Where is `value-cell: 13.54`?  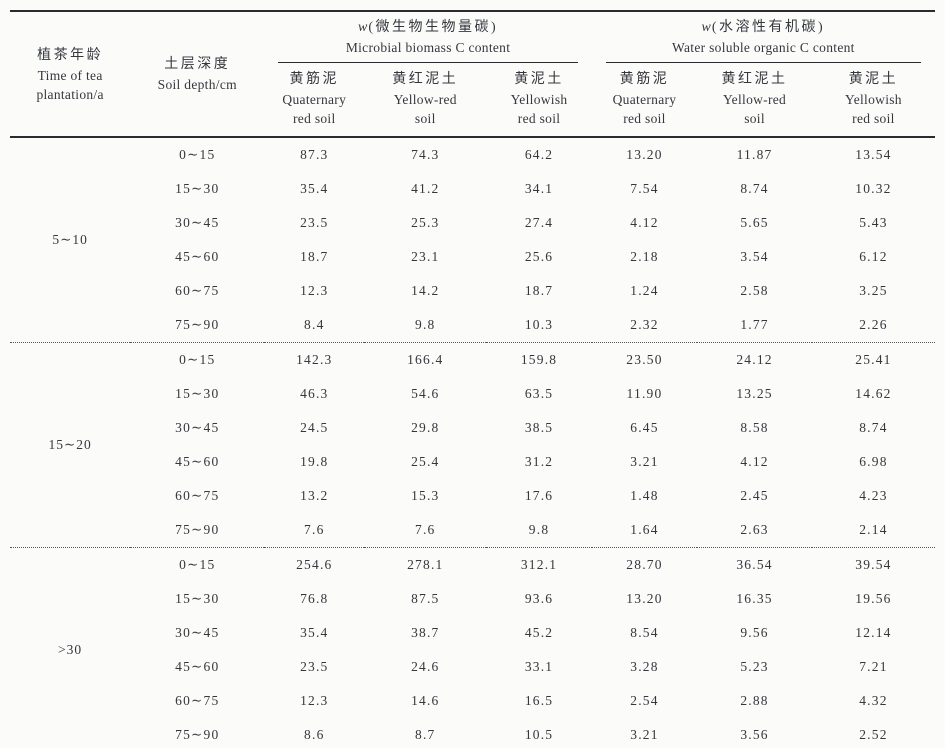
value-cell: 13.54 is located at coordinates (873, 154).